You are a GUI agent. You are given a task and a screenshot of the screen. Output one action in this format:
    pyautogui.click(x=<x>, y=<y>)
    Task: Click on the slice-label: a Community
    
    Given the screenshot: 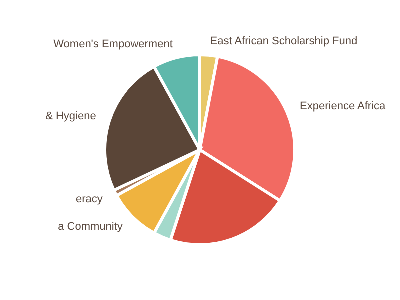 What is the action you would take?
    pyautogui.click(x=91, y=227)
    